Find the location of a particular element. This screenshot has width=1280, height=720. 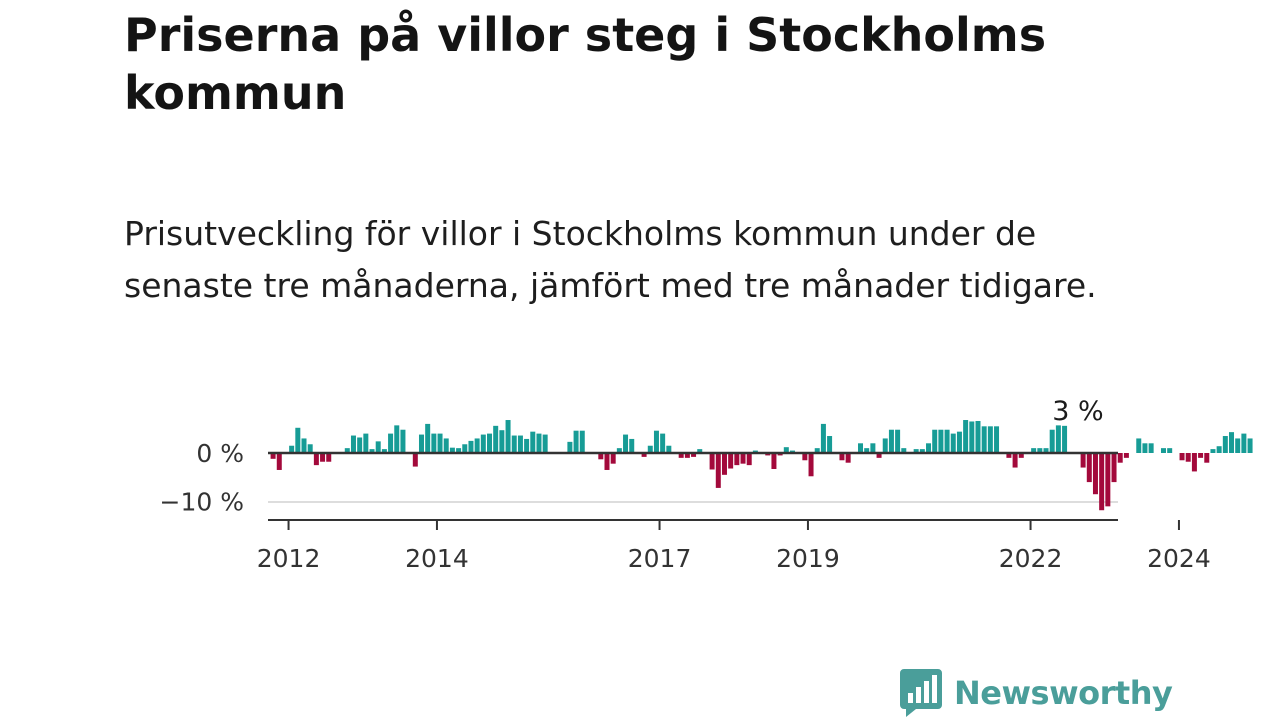

brand-name: Newsworthy is located at coordinates (1063, 693).